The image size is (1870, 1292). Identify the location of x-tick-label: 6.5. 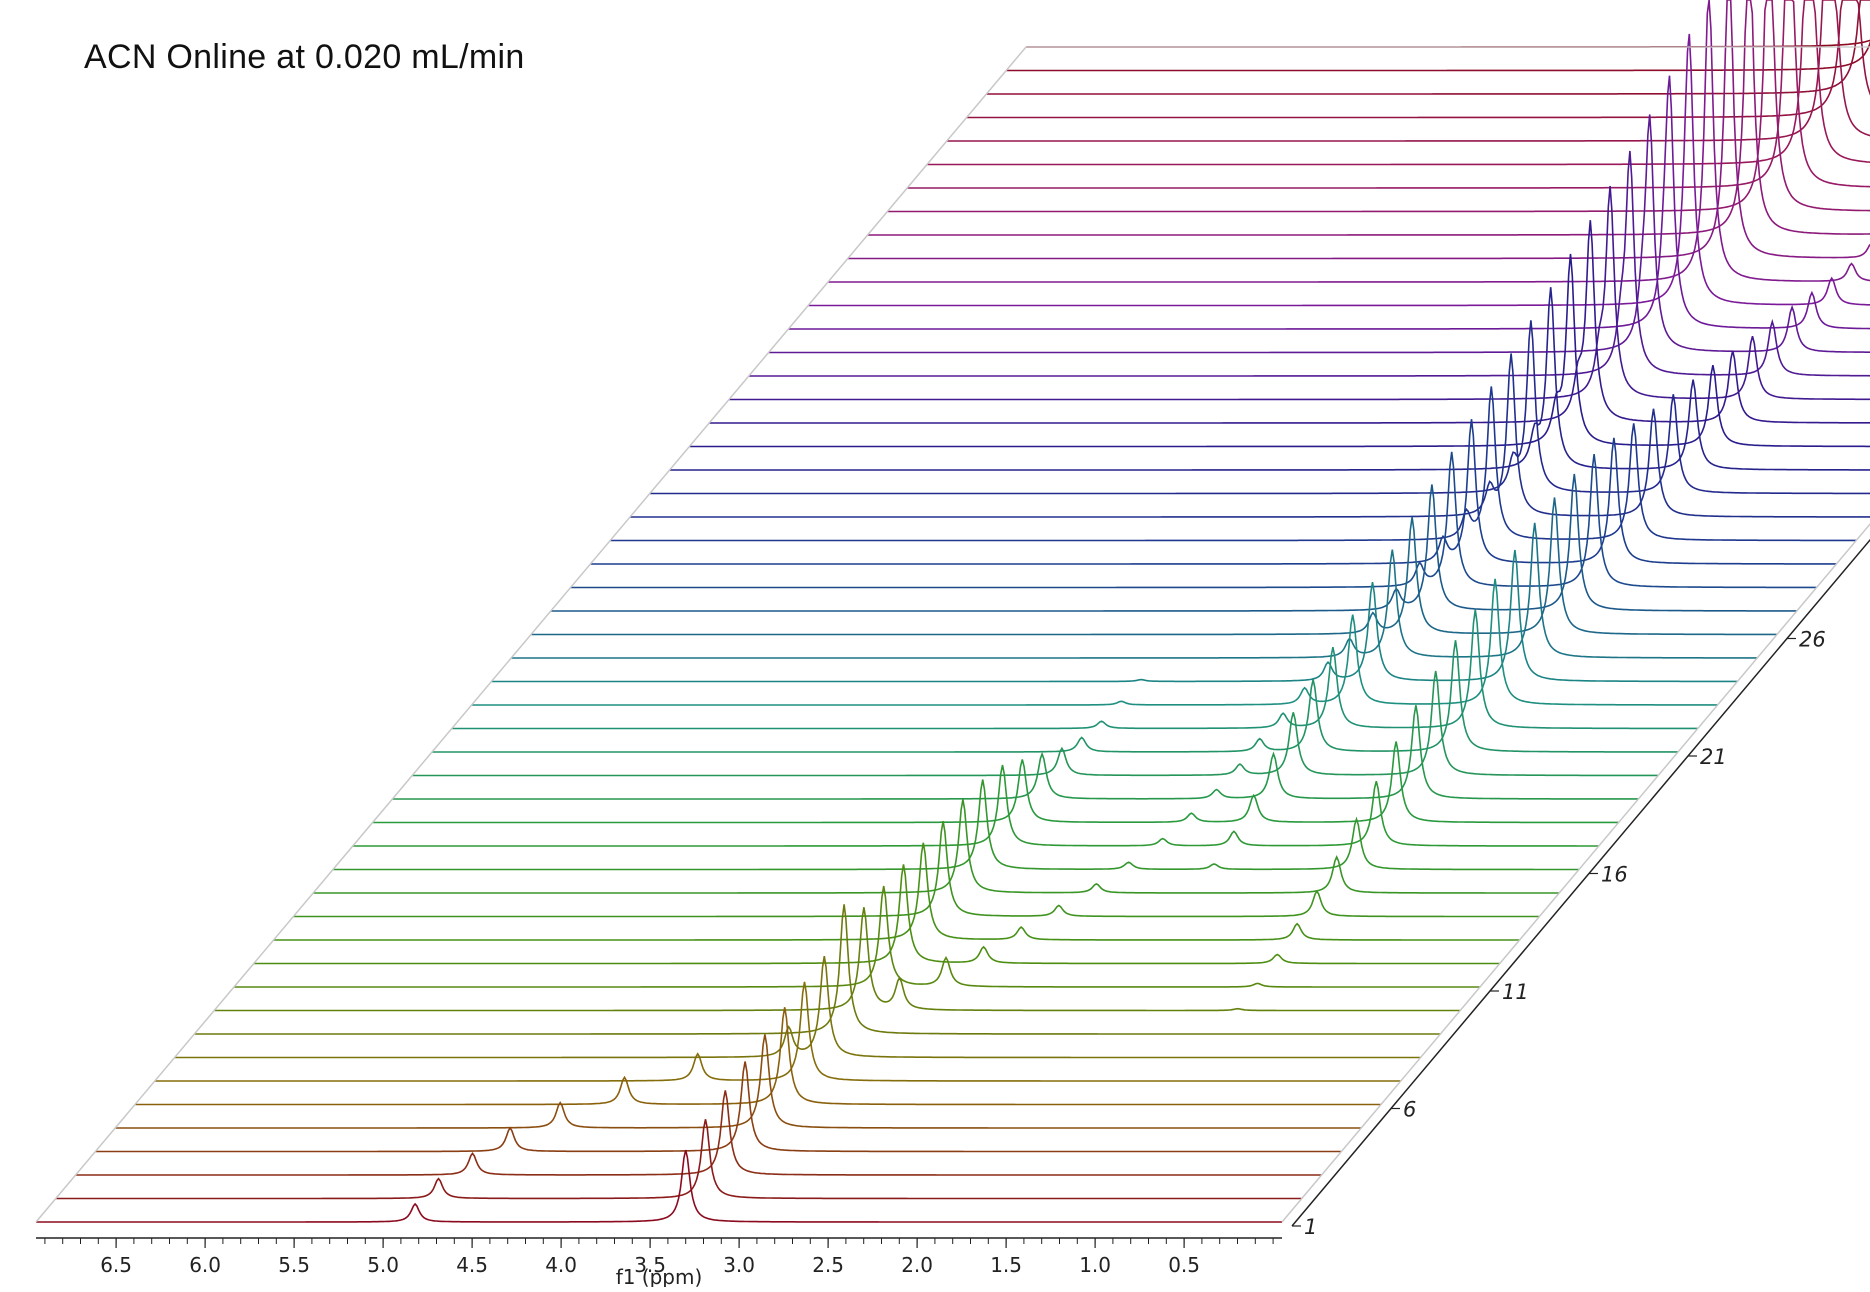
(116, 1265).